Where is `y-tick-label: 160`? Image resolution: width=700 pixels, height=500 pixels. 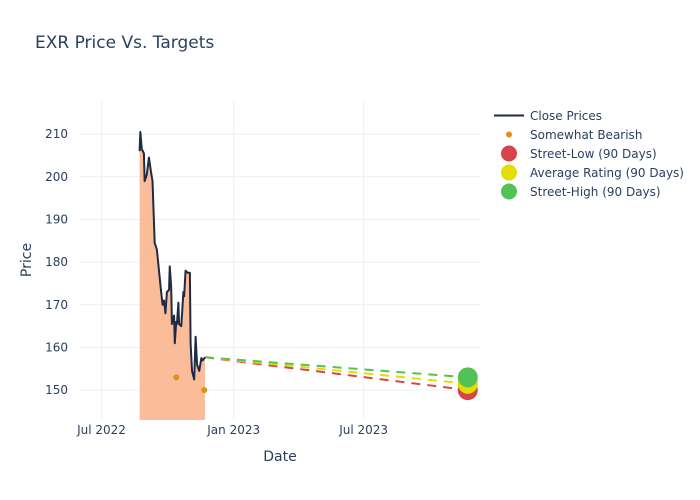
y-tick-label: 160 is located at coordinates (56, 347).